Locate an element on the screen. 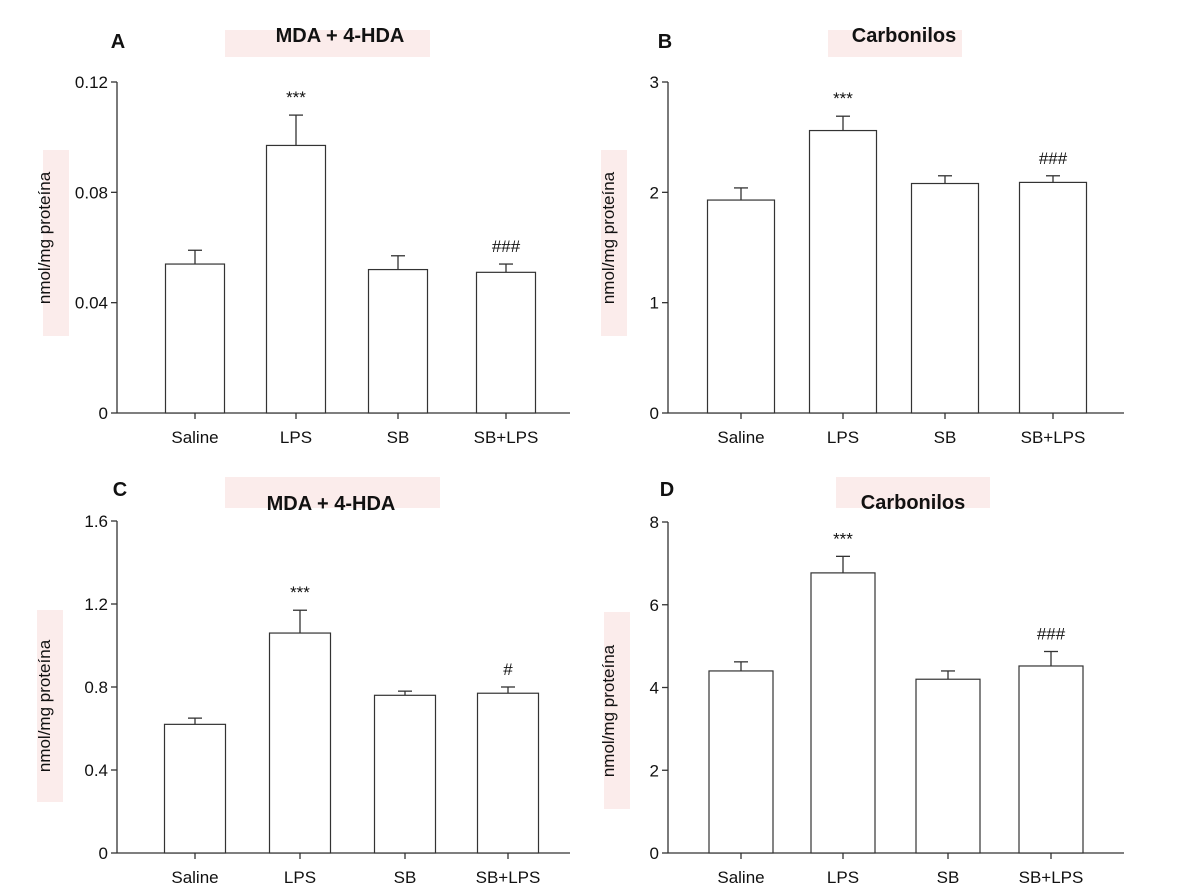 The height and width of the screenshot is (886, 1180). y-tick-label: 8 is located at coordinates (654, 522).